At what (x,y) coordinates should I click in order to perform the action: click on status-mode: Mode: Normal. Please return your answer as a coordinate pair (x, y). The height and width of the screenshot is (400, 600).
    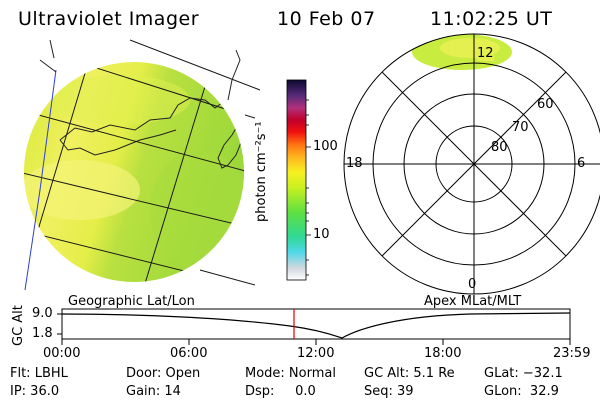
    Looking at the image, I should click on (290, 373).